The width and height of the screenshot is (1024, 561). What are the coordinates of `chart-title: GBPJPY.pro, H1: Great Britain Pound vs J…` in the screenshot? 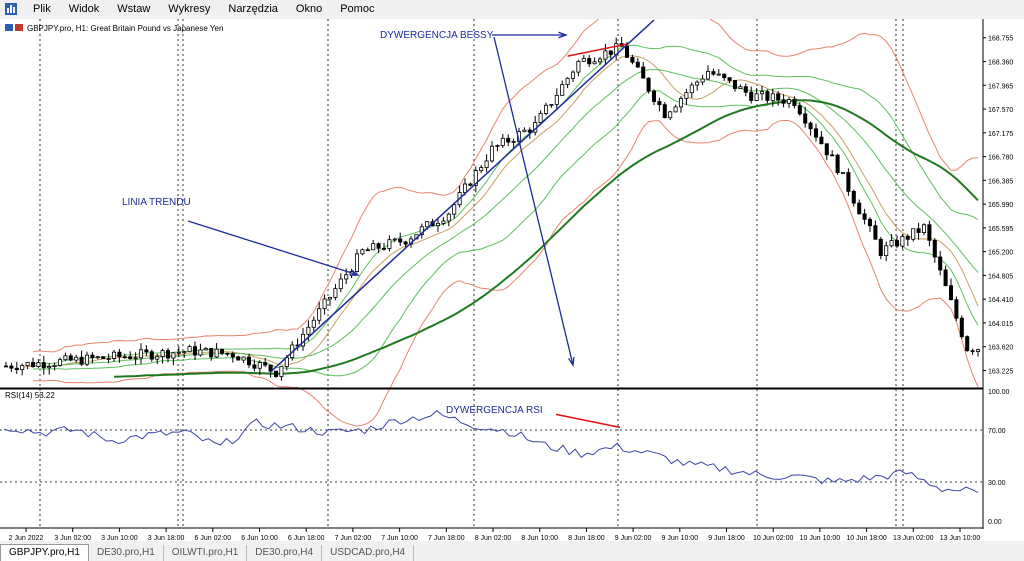 It's located at (125, 28).